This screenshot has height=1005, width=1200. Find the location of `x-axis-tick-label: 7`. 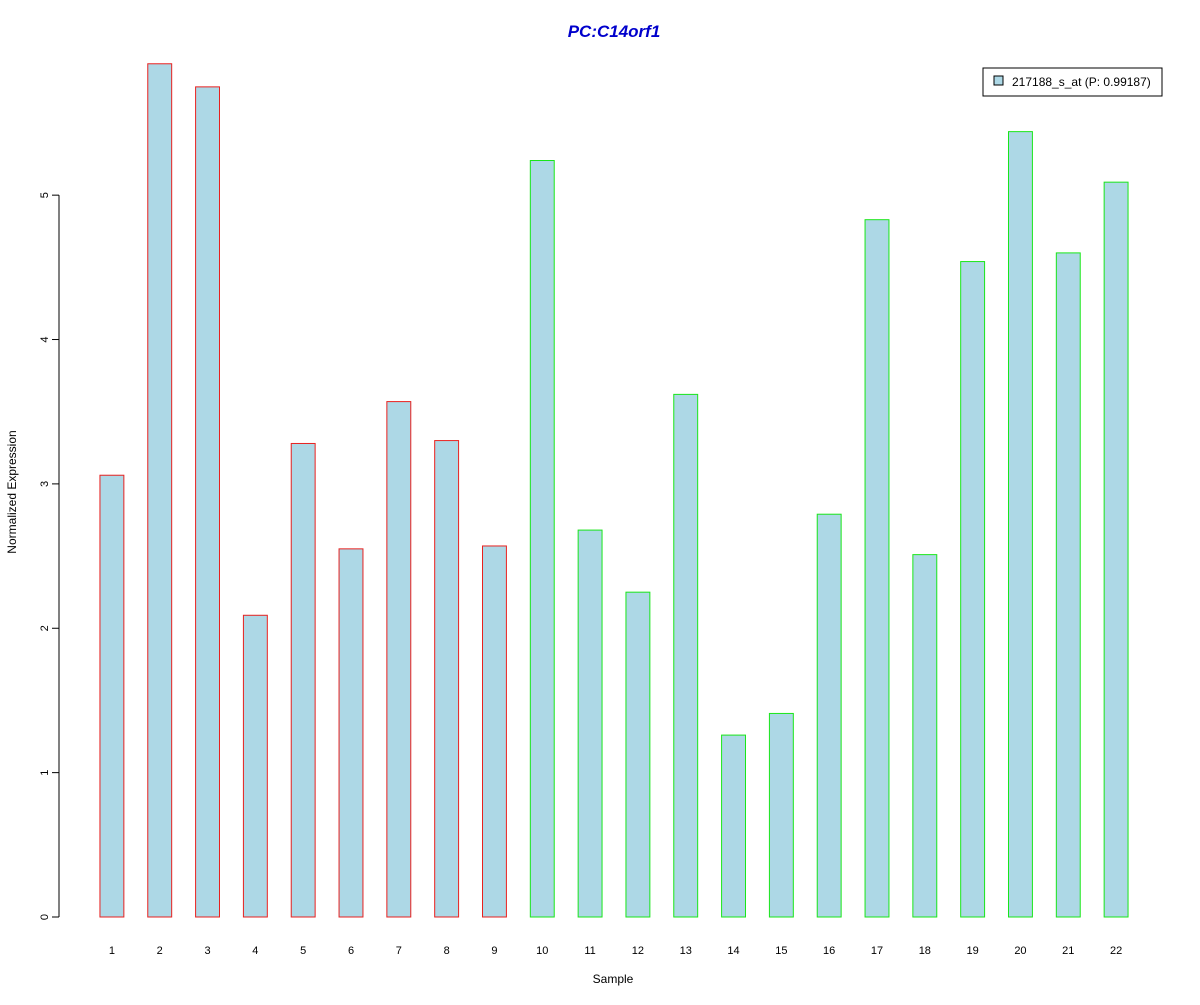

x-axis-tick-label: 7 is located at coordinates (399, 951).